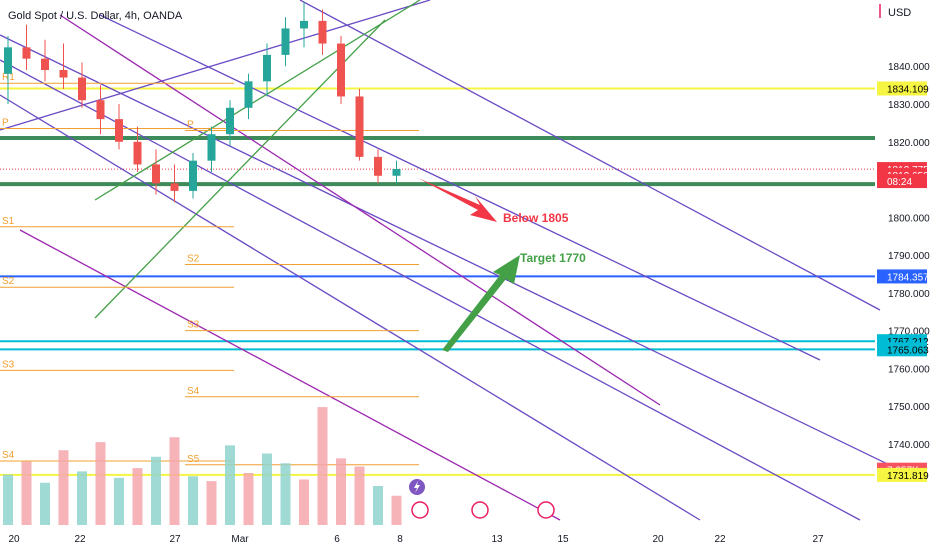 This screenshot has height=550, width=932. Describe the element at coordinates (909, 143) in the screenshot. I see `price-tick-label: 1820.000` at that location.